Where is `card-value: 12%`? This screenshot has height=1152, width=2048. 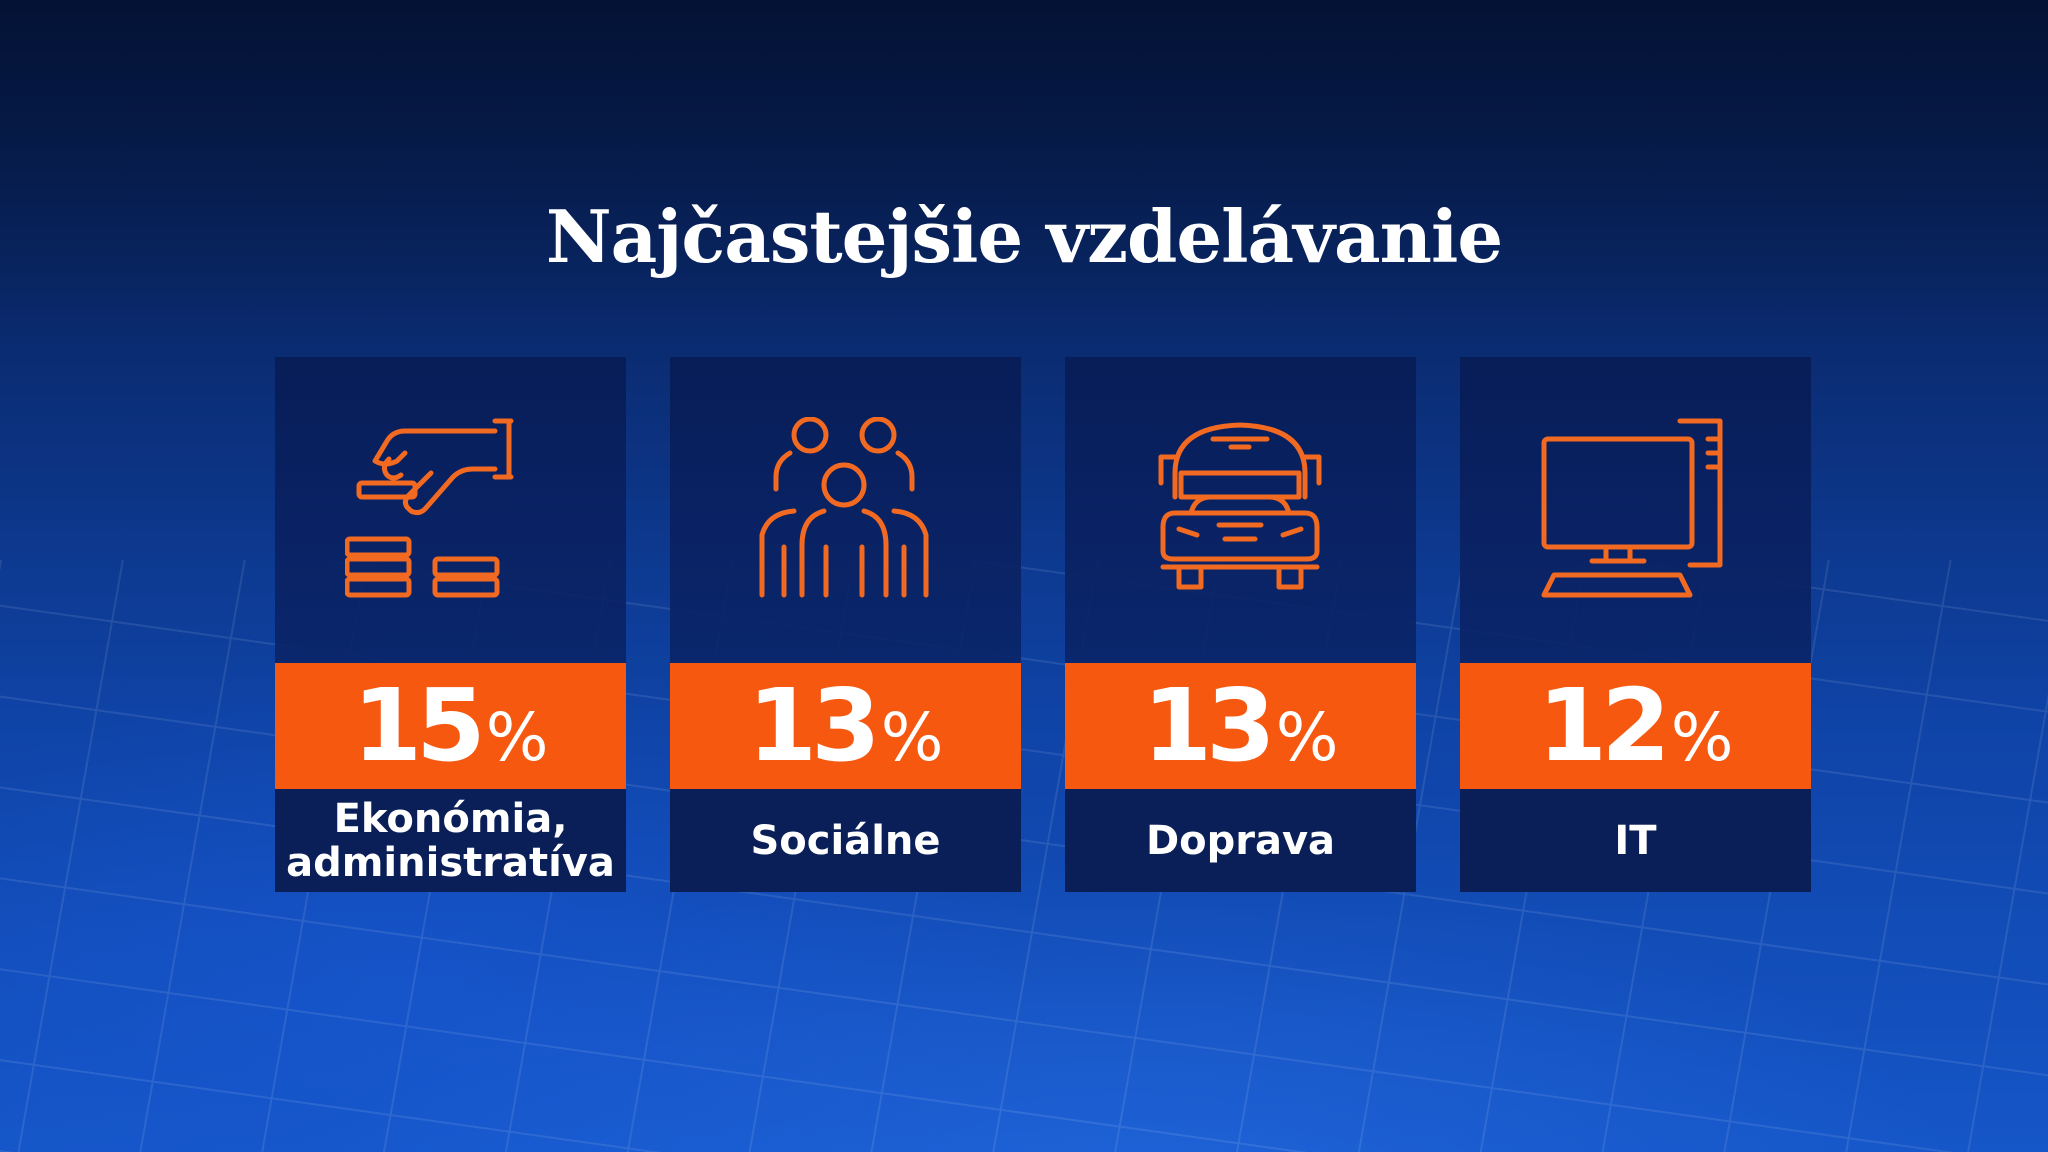 card-value: 12% is located at coordinates (1635, 726).